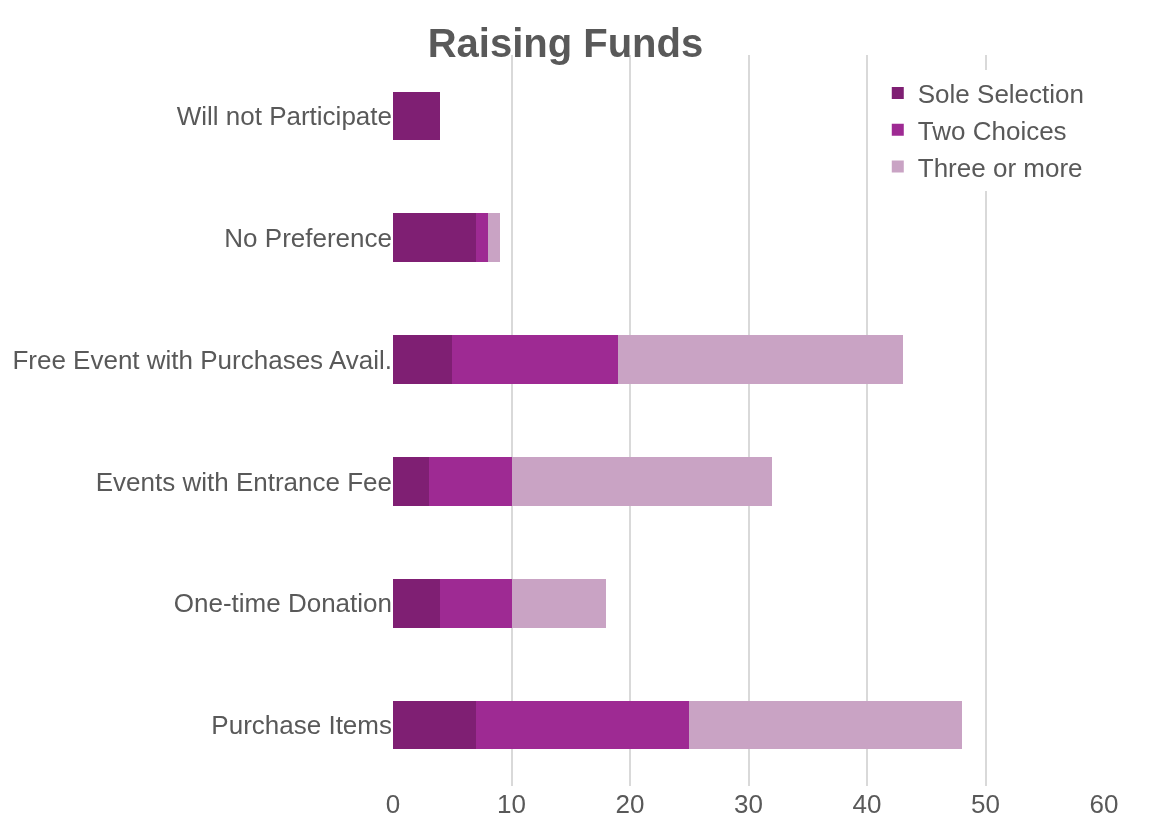 The height and width of the screenshot is (831, 1154). What do you see at coordinates (565, 43) in the screenshot?
I see `chart-title: Raising Funds` at bounding box center [565, 43].